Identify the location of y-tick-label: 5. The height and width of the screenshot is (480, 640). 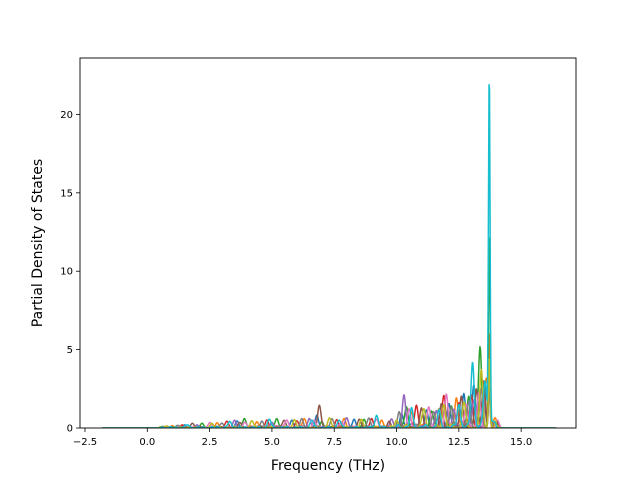
(70, 350).